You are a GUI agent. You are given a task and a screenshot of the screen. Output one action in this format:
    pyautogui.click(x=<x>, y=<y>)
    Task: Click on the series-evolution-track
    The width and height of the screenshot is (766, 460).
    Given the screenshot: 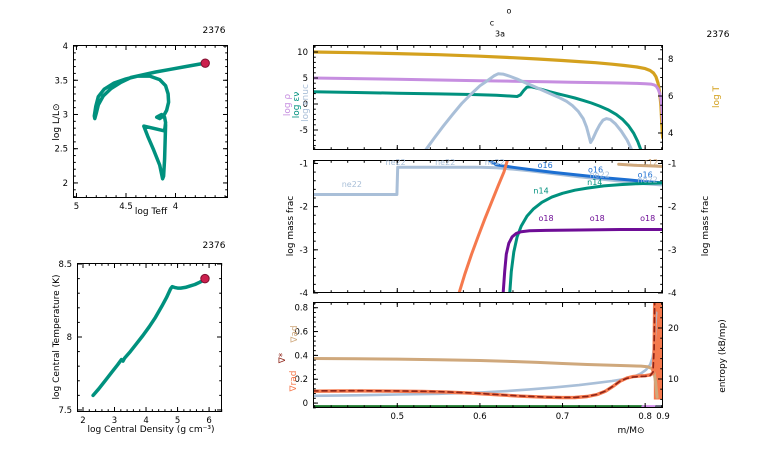 What is the action you would take?
    pyautogui.click(x=149, y=121)
    